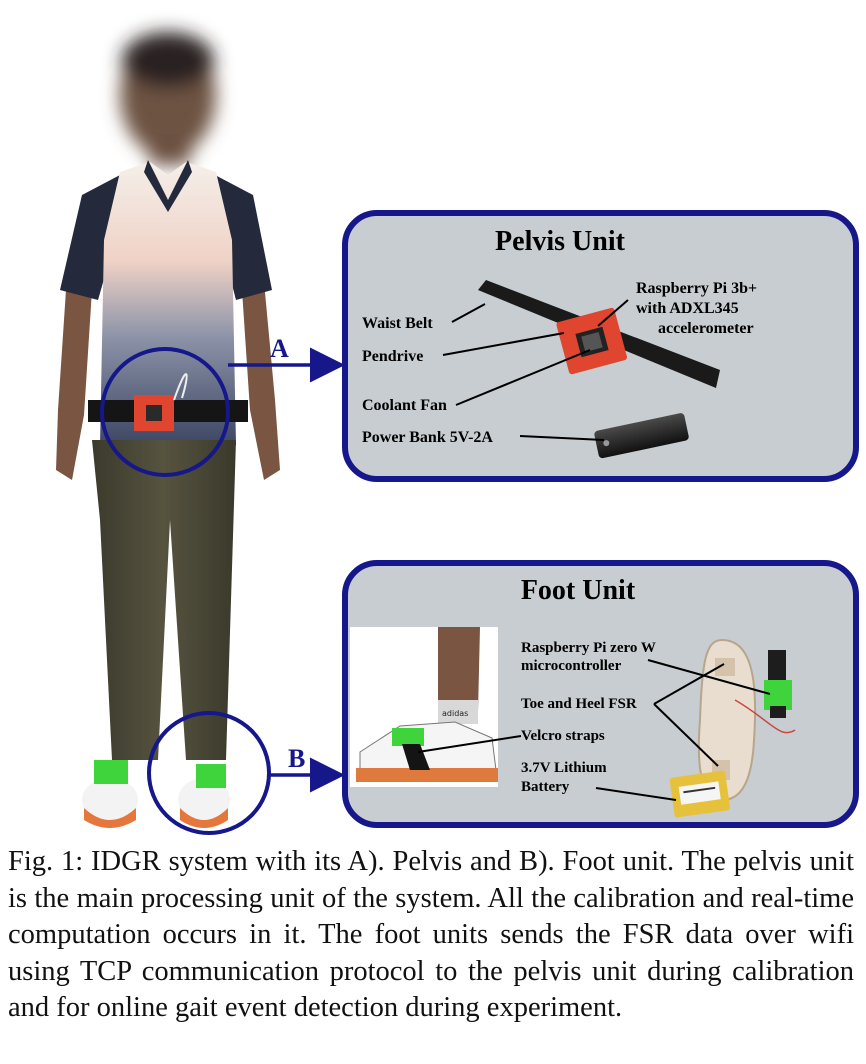 This screenshot has width=866, height=1064. Describe the element at coordinates (427, 437) in the screenshot. I see `label-power-bank: Power Bank 5V-2A` at that location.